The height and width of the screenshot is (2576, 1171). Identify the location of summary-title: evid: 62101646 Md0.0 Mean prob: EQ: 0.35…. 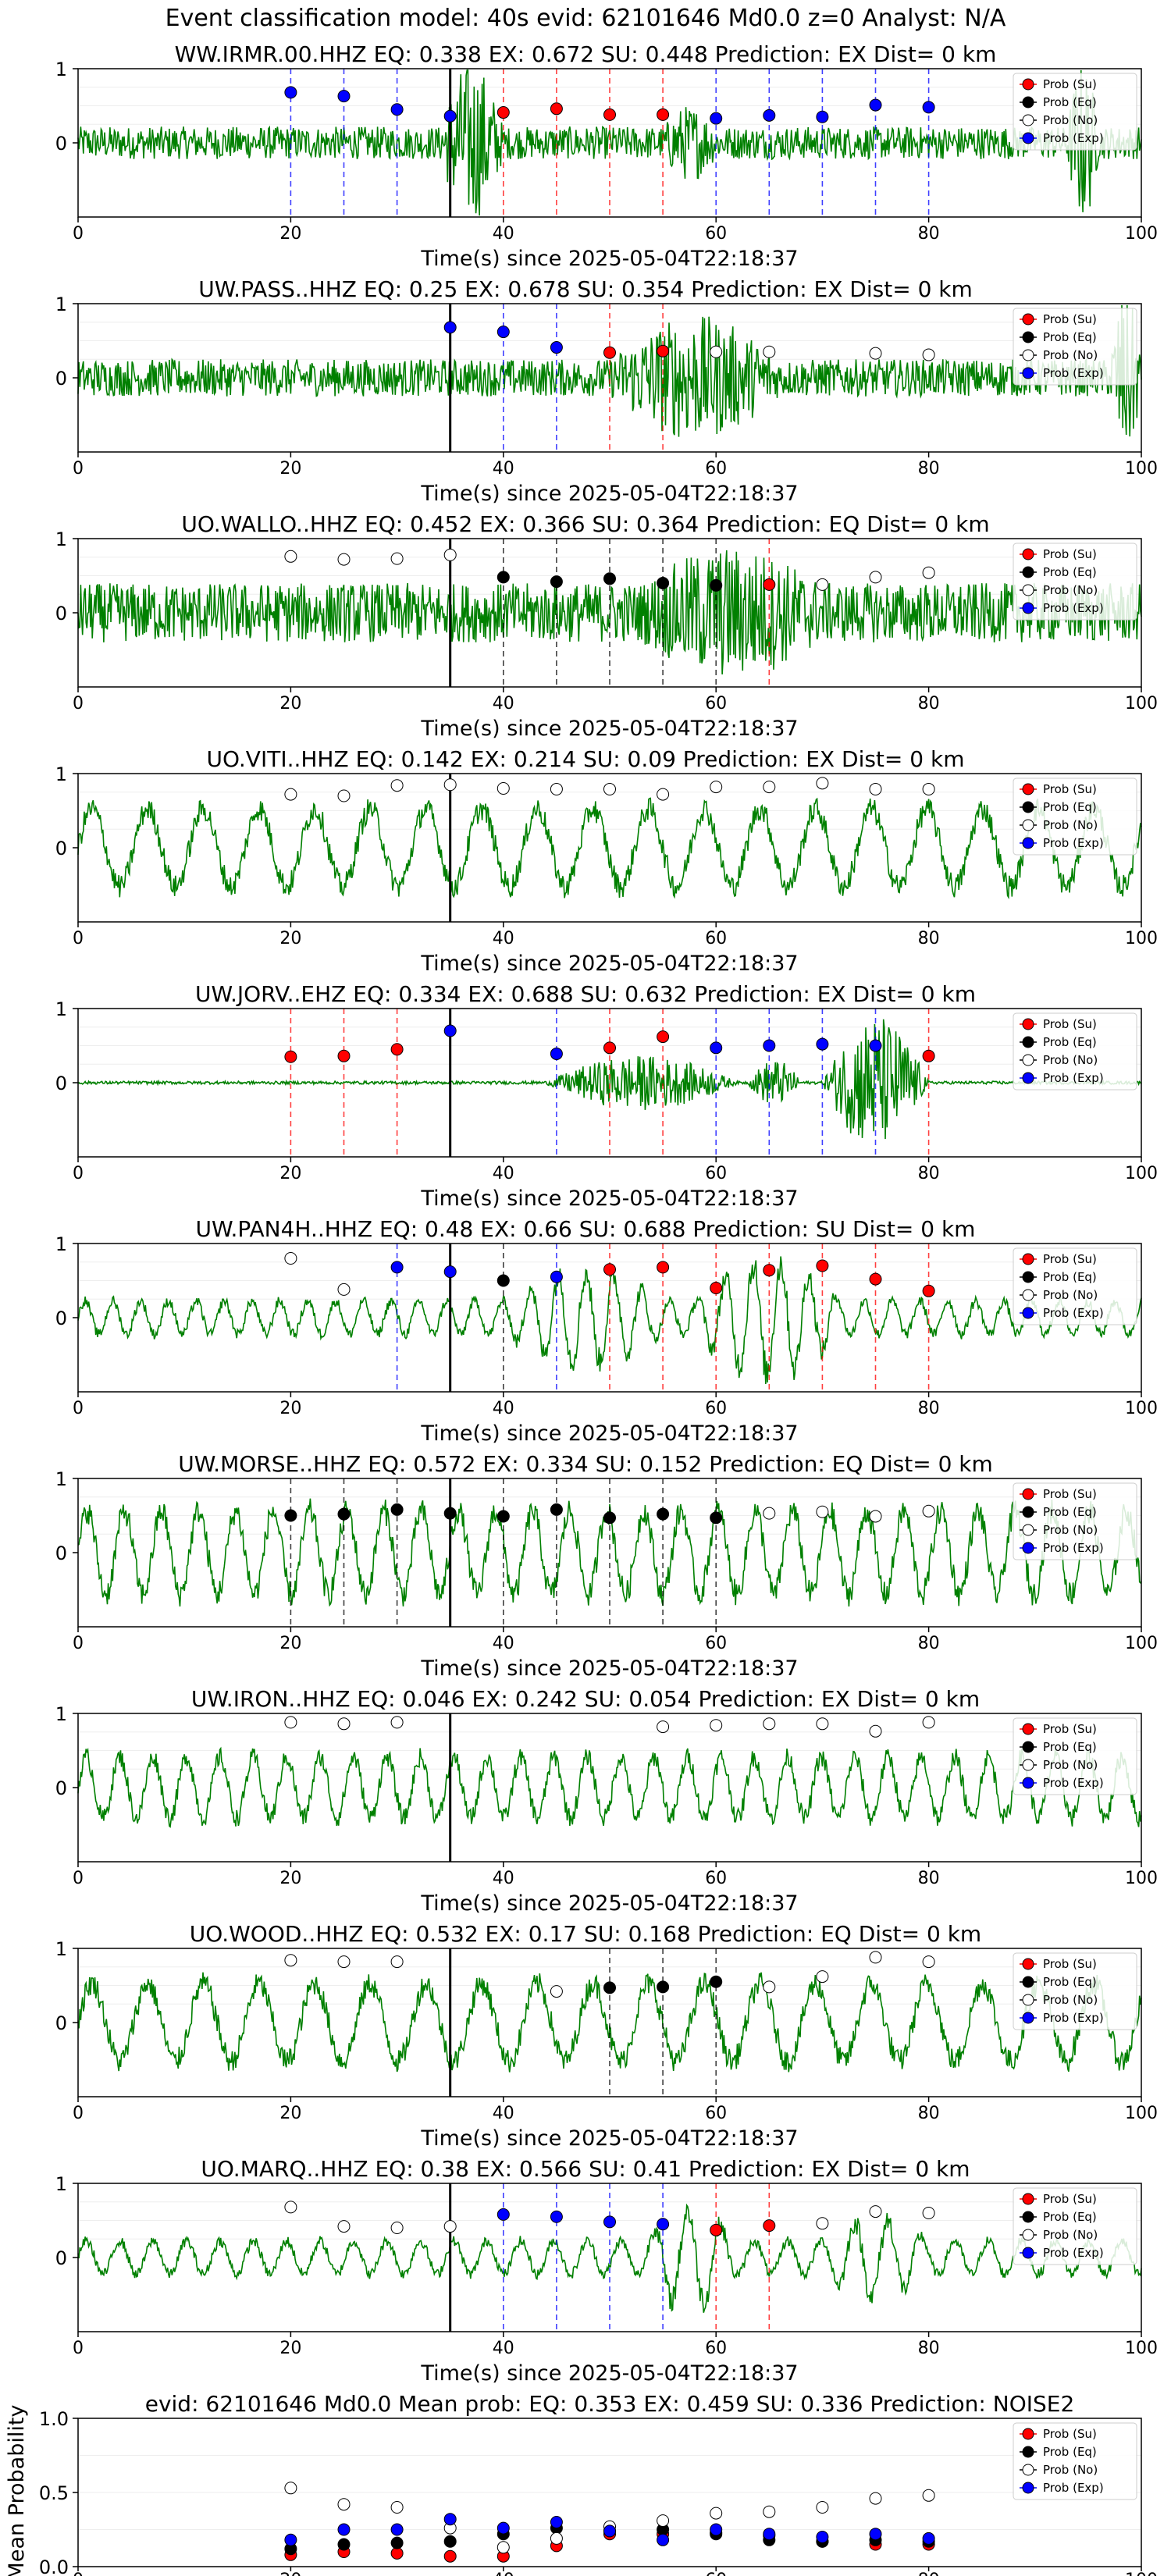
(610, 2404).